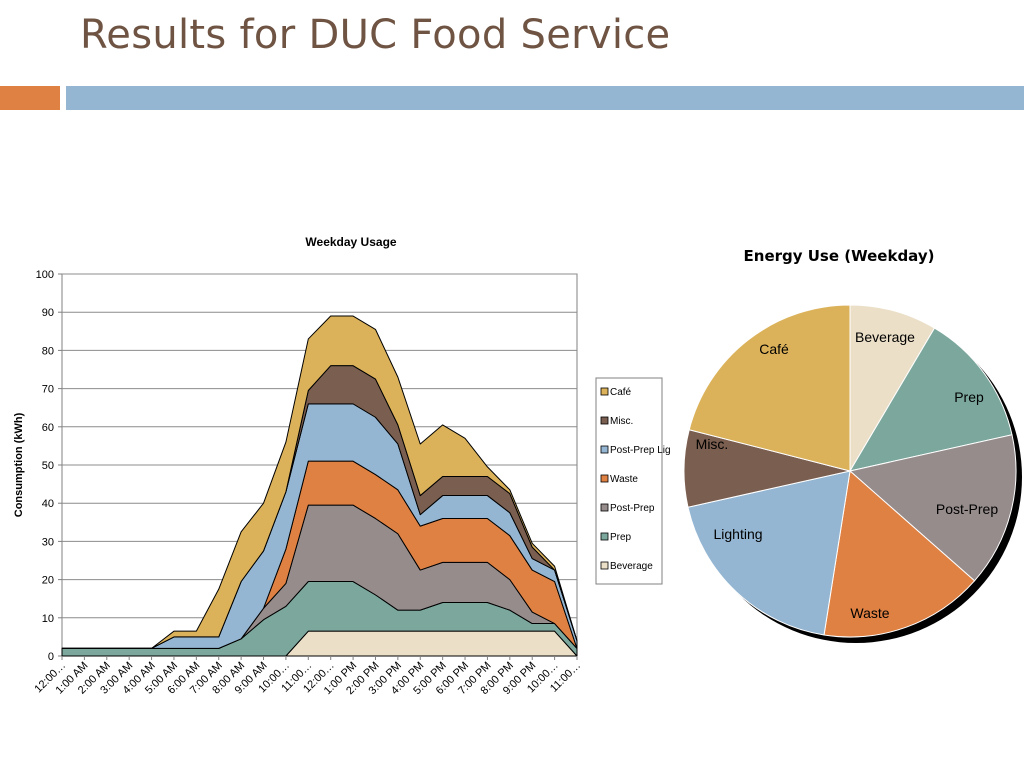 The width and height of the screenshot is (1024, 768). Describe the element at coordinates (892, 388) in the screenshot. I see `pie-slice-beverage` at that location.